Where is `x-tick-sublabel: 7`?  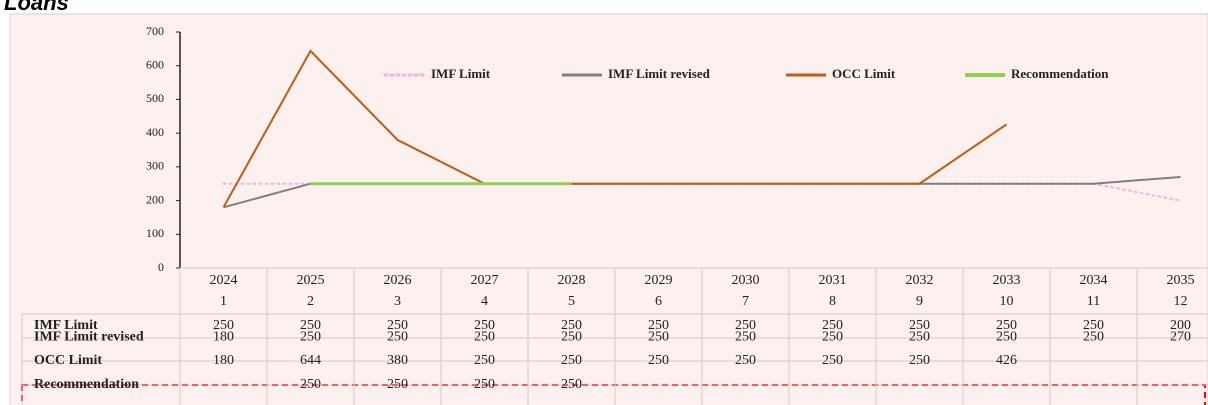
x-tick-sublabel: 7 is located at coordinates (745, 301).